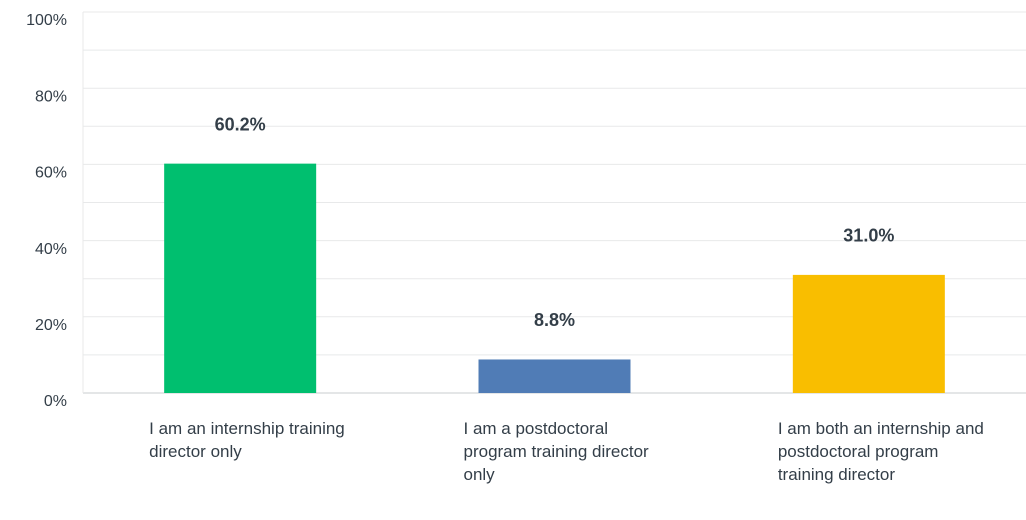 Image resolution: width=1026 pixels, height=520 pixels. I want to click on value-label: 60.2%, so click(240, 124).